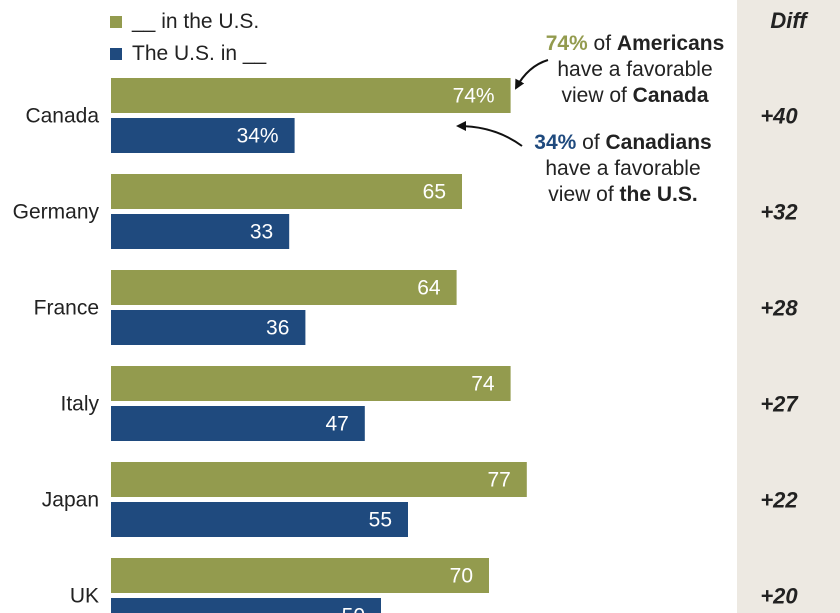  What do you see at coordinates (434, 192) in the screenshot?
I see `bar-value-label: 65` at bounding box center [434, 192].